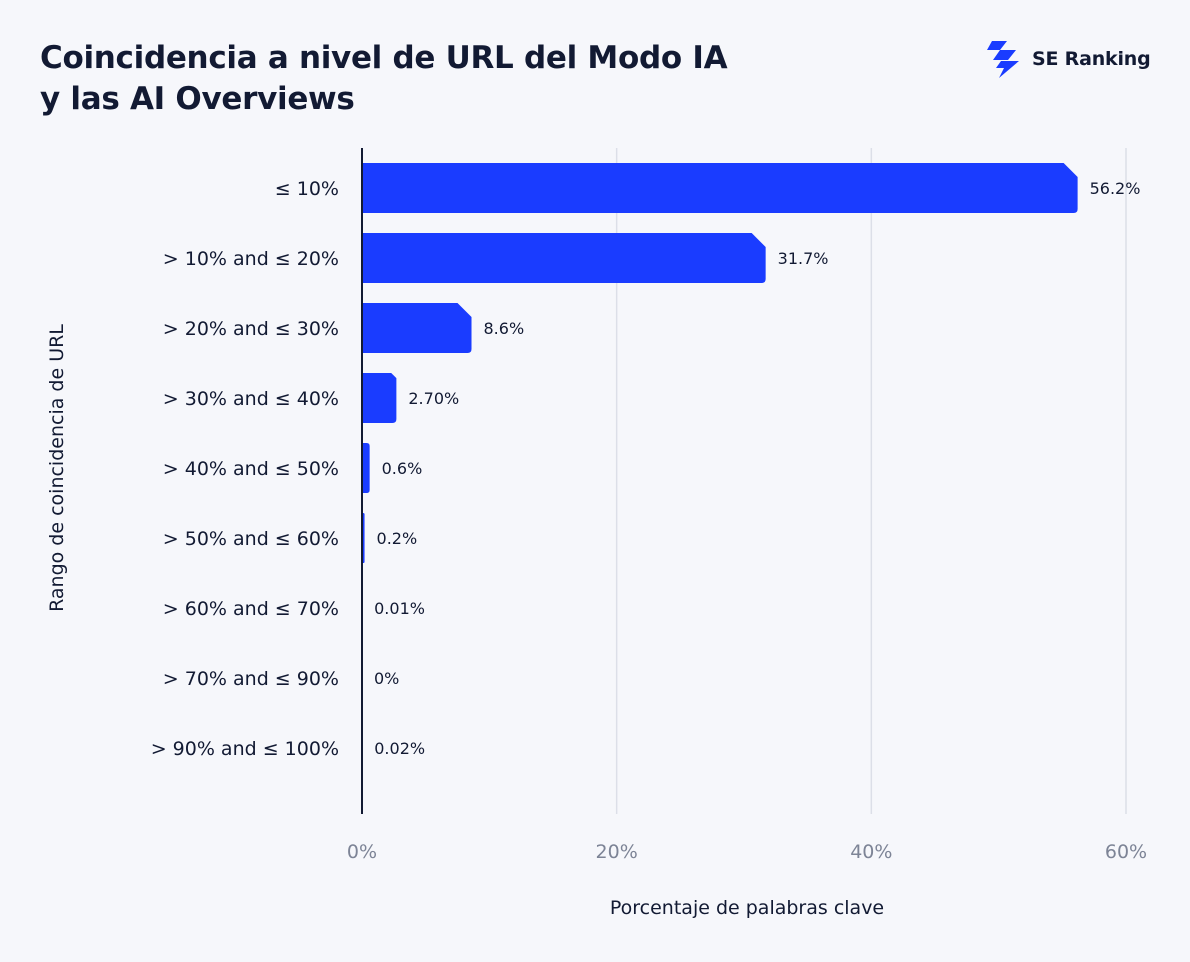 The width and height of the screenshot is (1190, 962). What do you see at coordinates (871, 852) in the screenshot?
I see `x-tick-label: 40%` at bounding box center [871, 852].